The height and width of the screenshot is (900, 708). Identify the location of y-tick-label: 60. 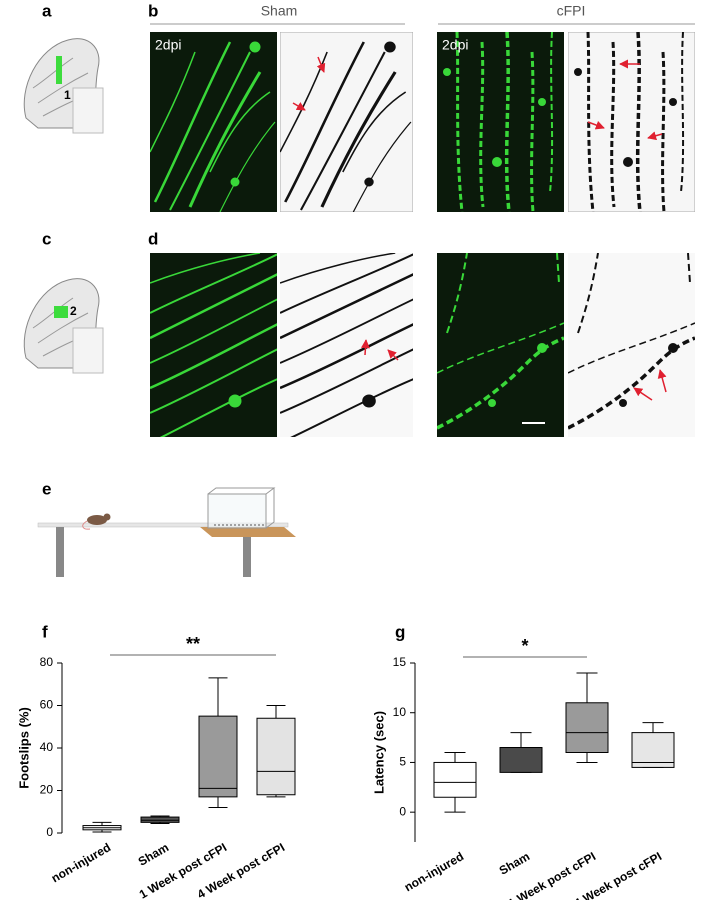
(47, 705).